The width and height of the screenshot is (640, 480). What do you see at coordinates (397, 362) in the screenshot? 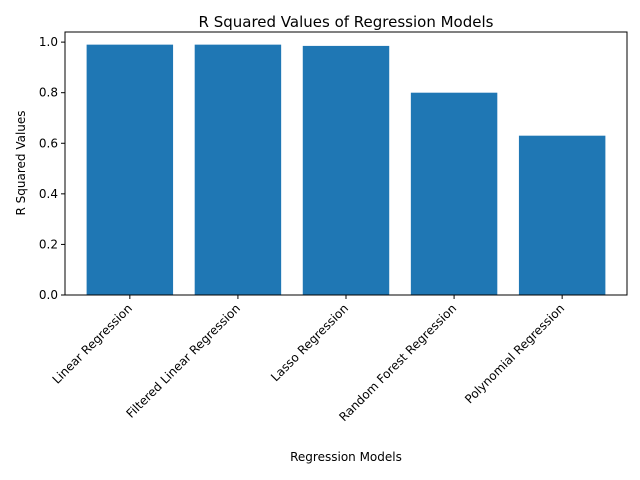
I see `x-tick-label-3: Random Forest Regression` at bounding box center [397, 362].